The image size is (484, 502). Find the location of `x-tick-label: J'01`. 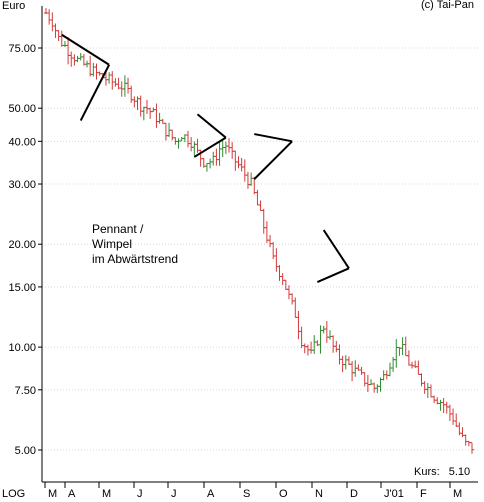

x-tick-label: J'01 is located at coordinates (394, 494).